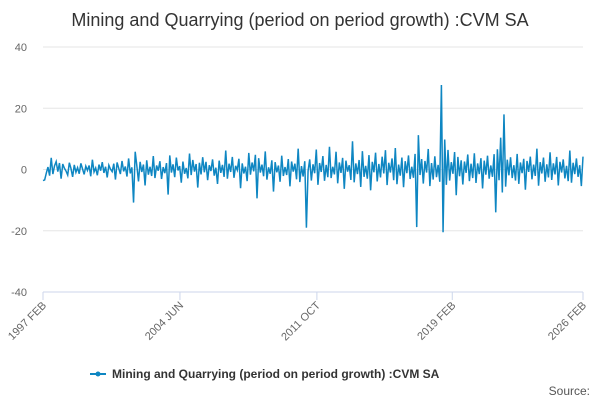  What do you see at coordinates (567, 321) in the screenshot?
I see `x-tick-label: 2026 FEB` at bounding box center [567, 321].